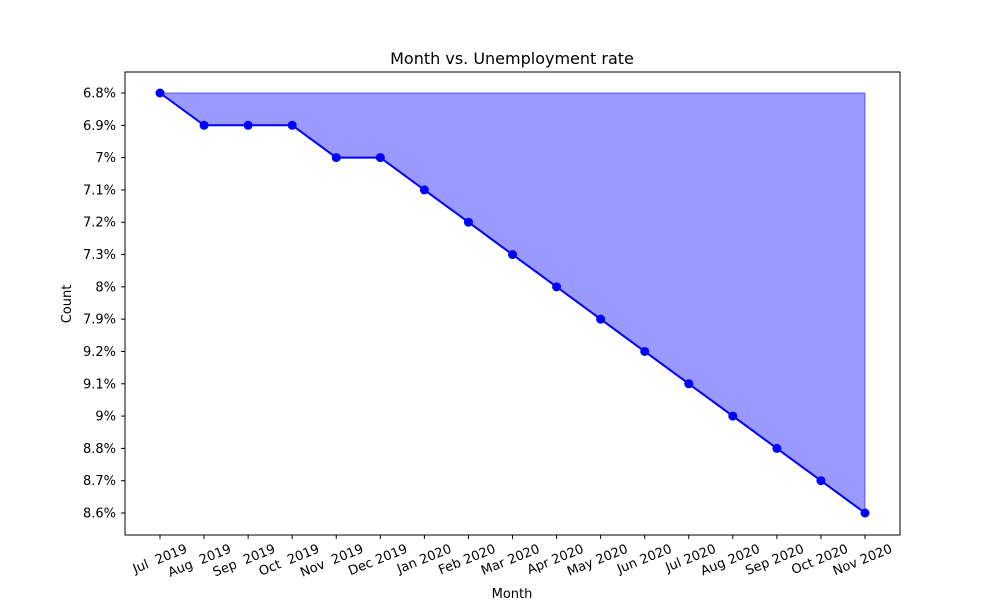 The width and height of the screenshot is (1000, 600). I want to click on x-axis-label: Month, so click(512, 593).